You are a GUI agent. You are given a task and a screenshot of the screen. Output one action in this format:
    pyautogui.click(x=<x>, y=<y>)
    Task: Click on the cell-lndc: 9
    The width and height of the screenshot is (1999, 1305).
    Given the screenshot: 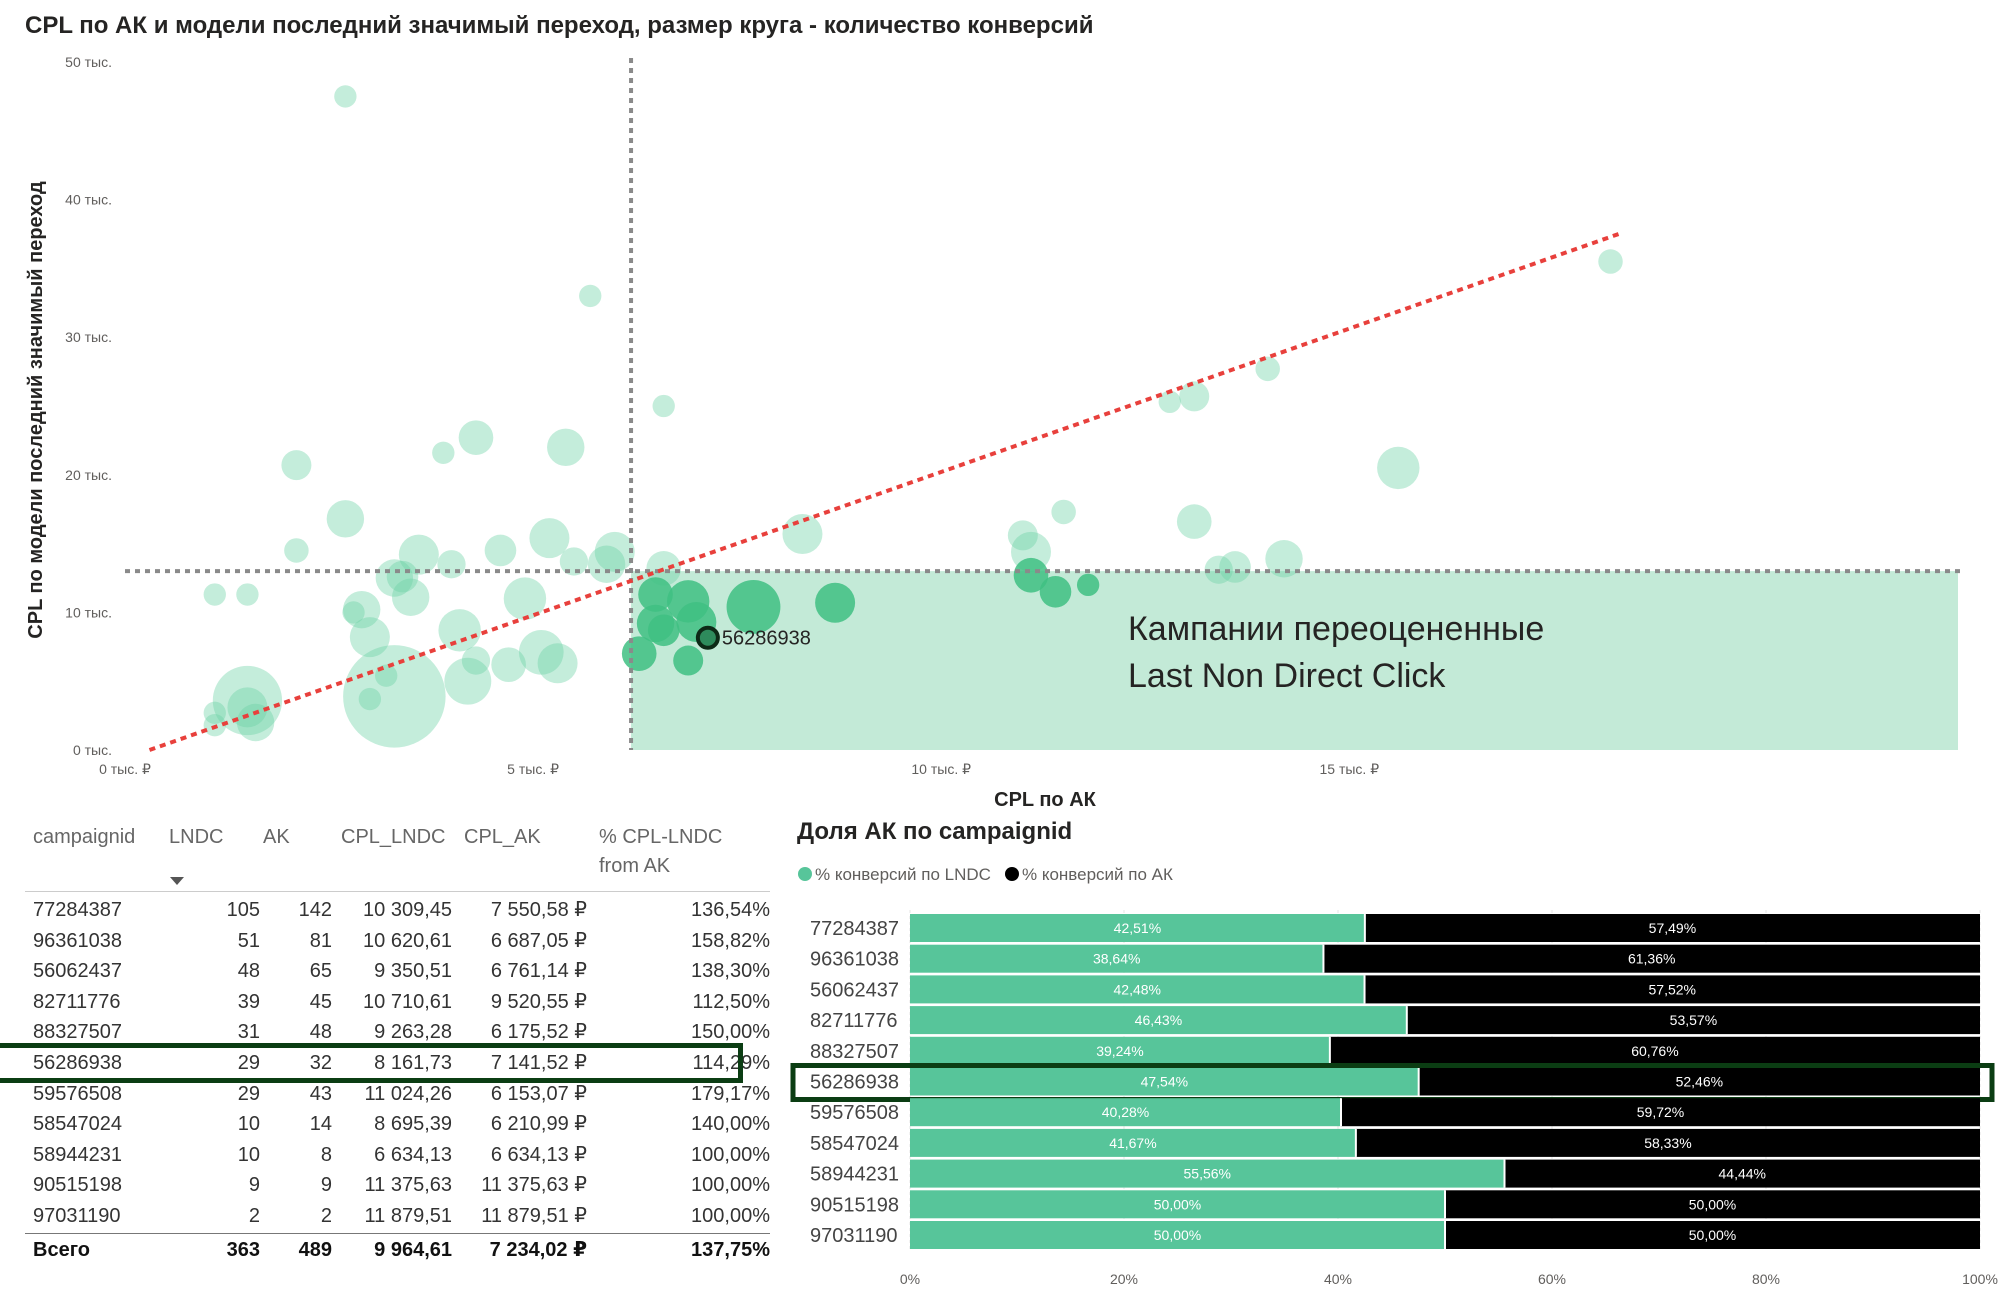 What is the action you would take?
    pyautogui.click(x=254, y=1185)
    